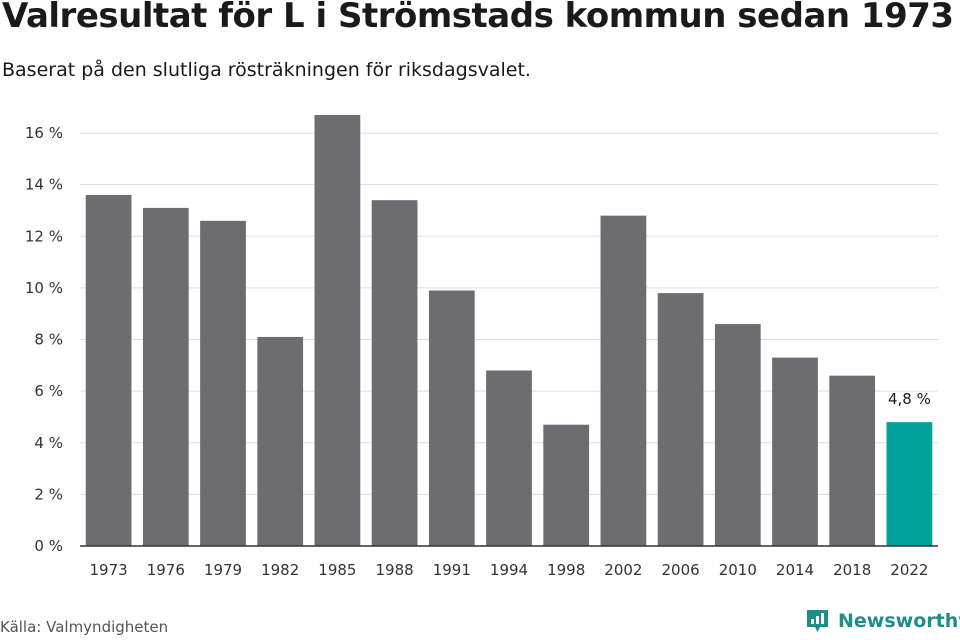  Describe the element at coordinates (48, 494) in the screenshot. I see `y-tick-label: 2 %` at that location.